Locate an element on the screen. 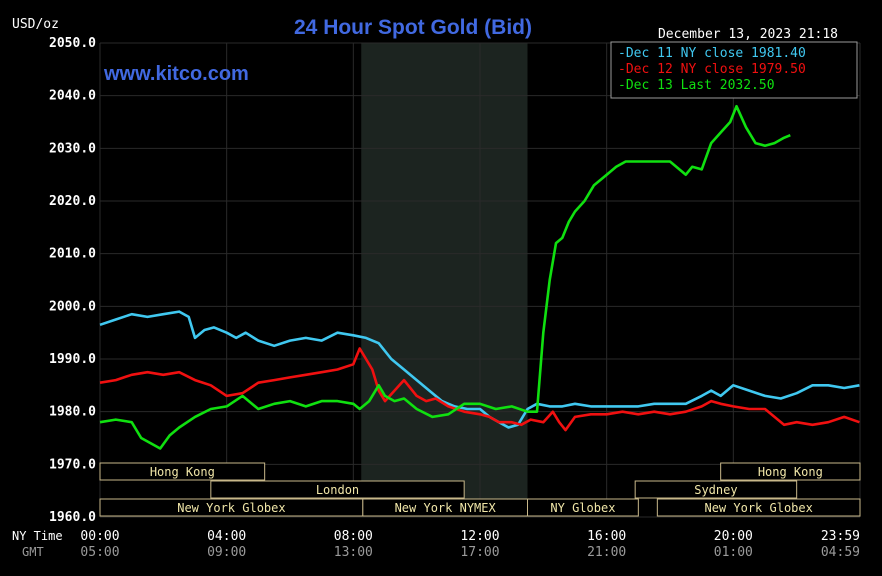 Image resolution: width=882 pixels, height=576 pixels. session-band-label: NY Globex is located at coordinates (582, 508).